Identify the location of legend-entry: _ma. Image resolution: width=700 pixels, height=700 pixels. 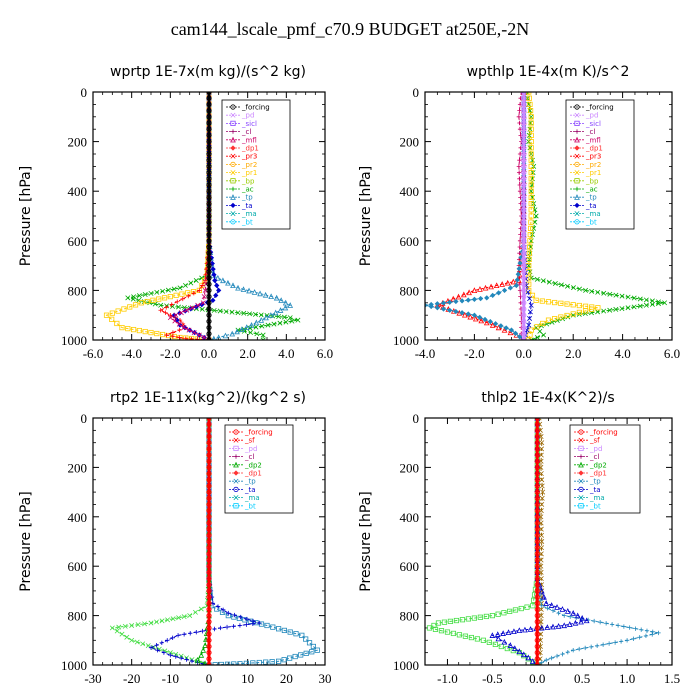
(597, 498).